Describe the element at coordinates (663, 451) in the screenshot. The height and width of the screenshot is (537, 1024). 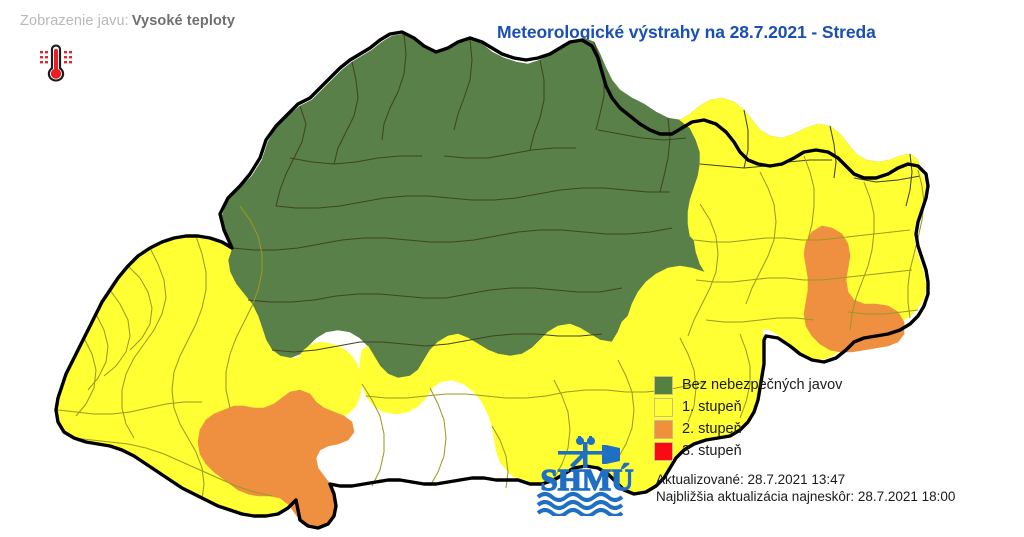
I see `legend-swatch-red` at that location.